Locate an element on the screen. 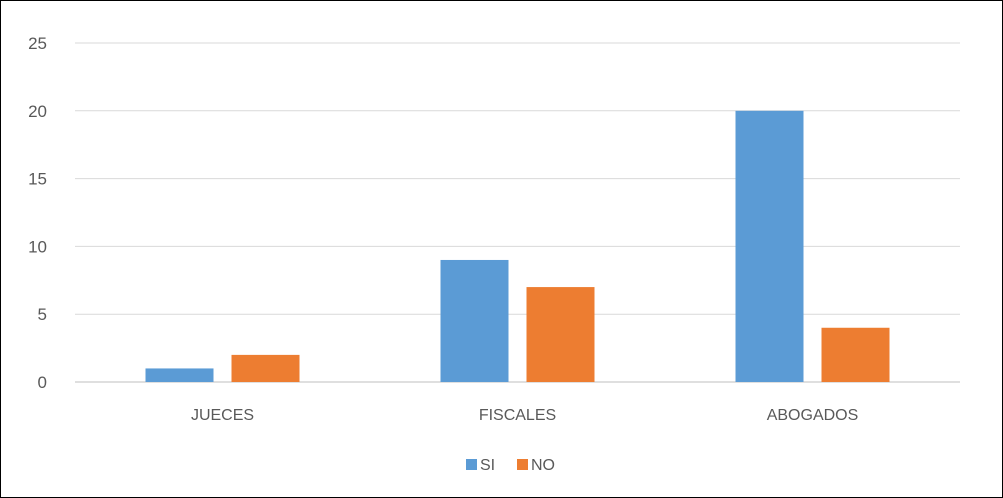  legend-swatch-si is located at coordinates (471, 464).